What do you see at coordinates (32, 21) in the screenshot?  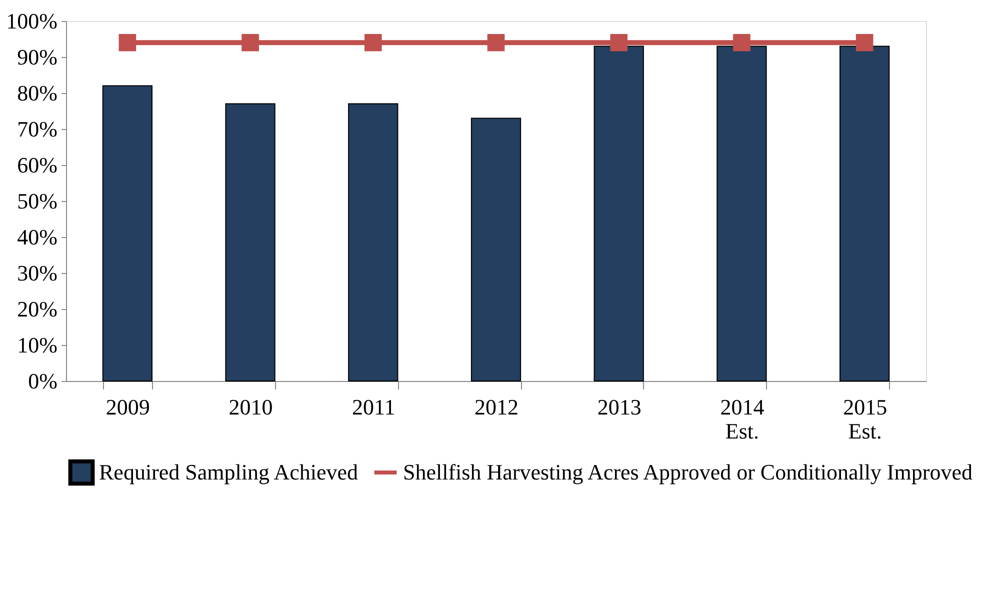 I see `y-tick-label: 100%` at bounding box center [32, 21].